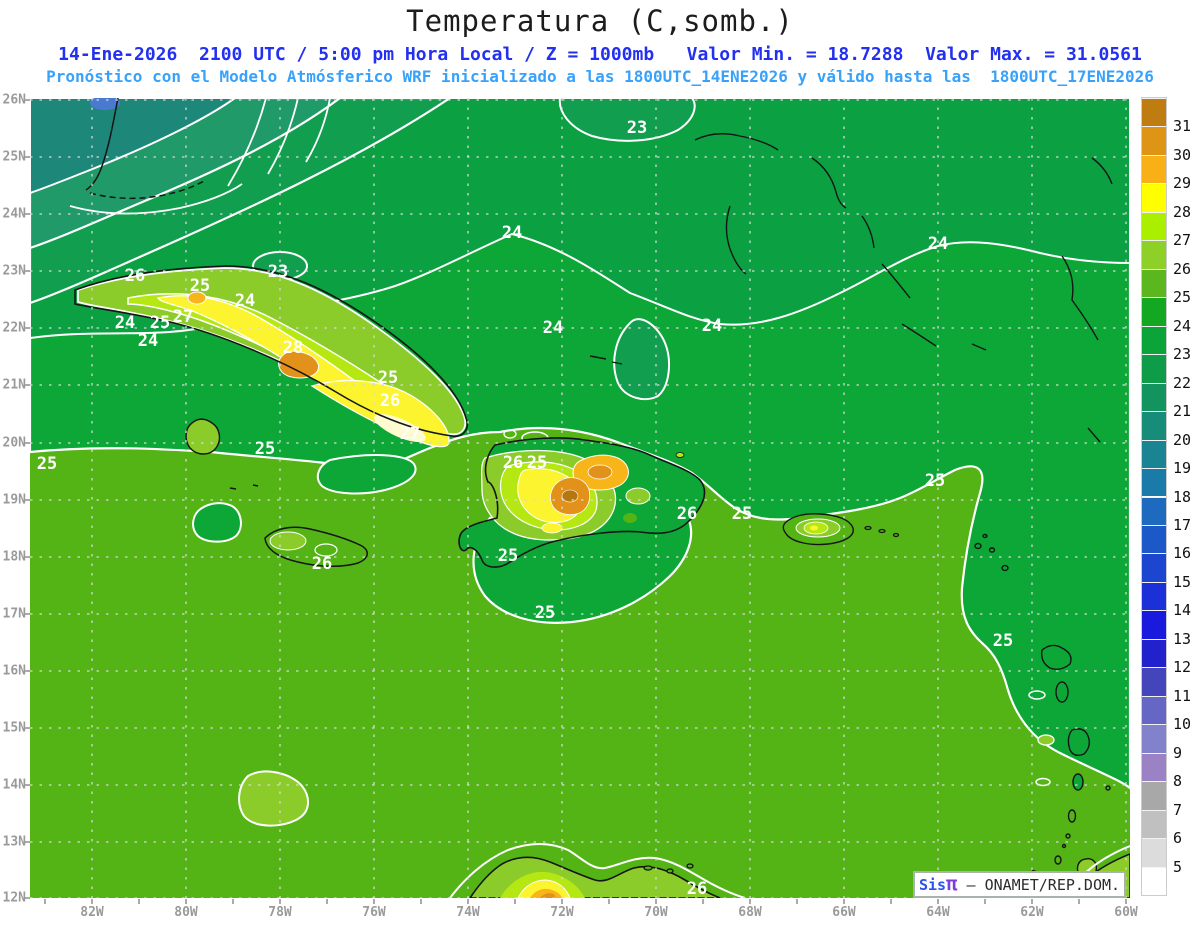 The image size is (1200, 927). Describe the element at coordinates (1178, 781) in the screenshot. I see `colorbar-value-label: 8` at that location.